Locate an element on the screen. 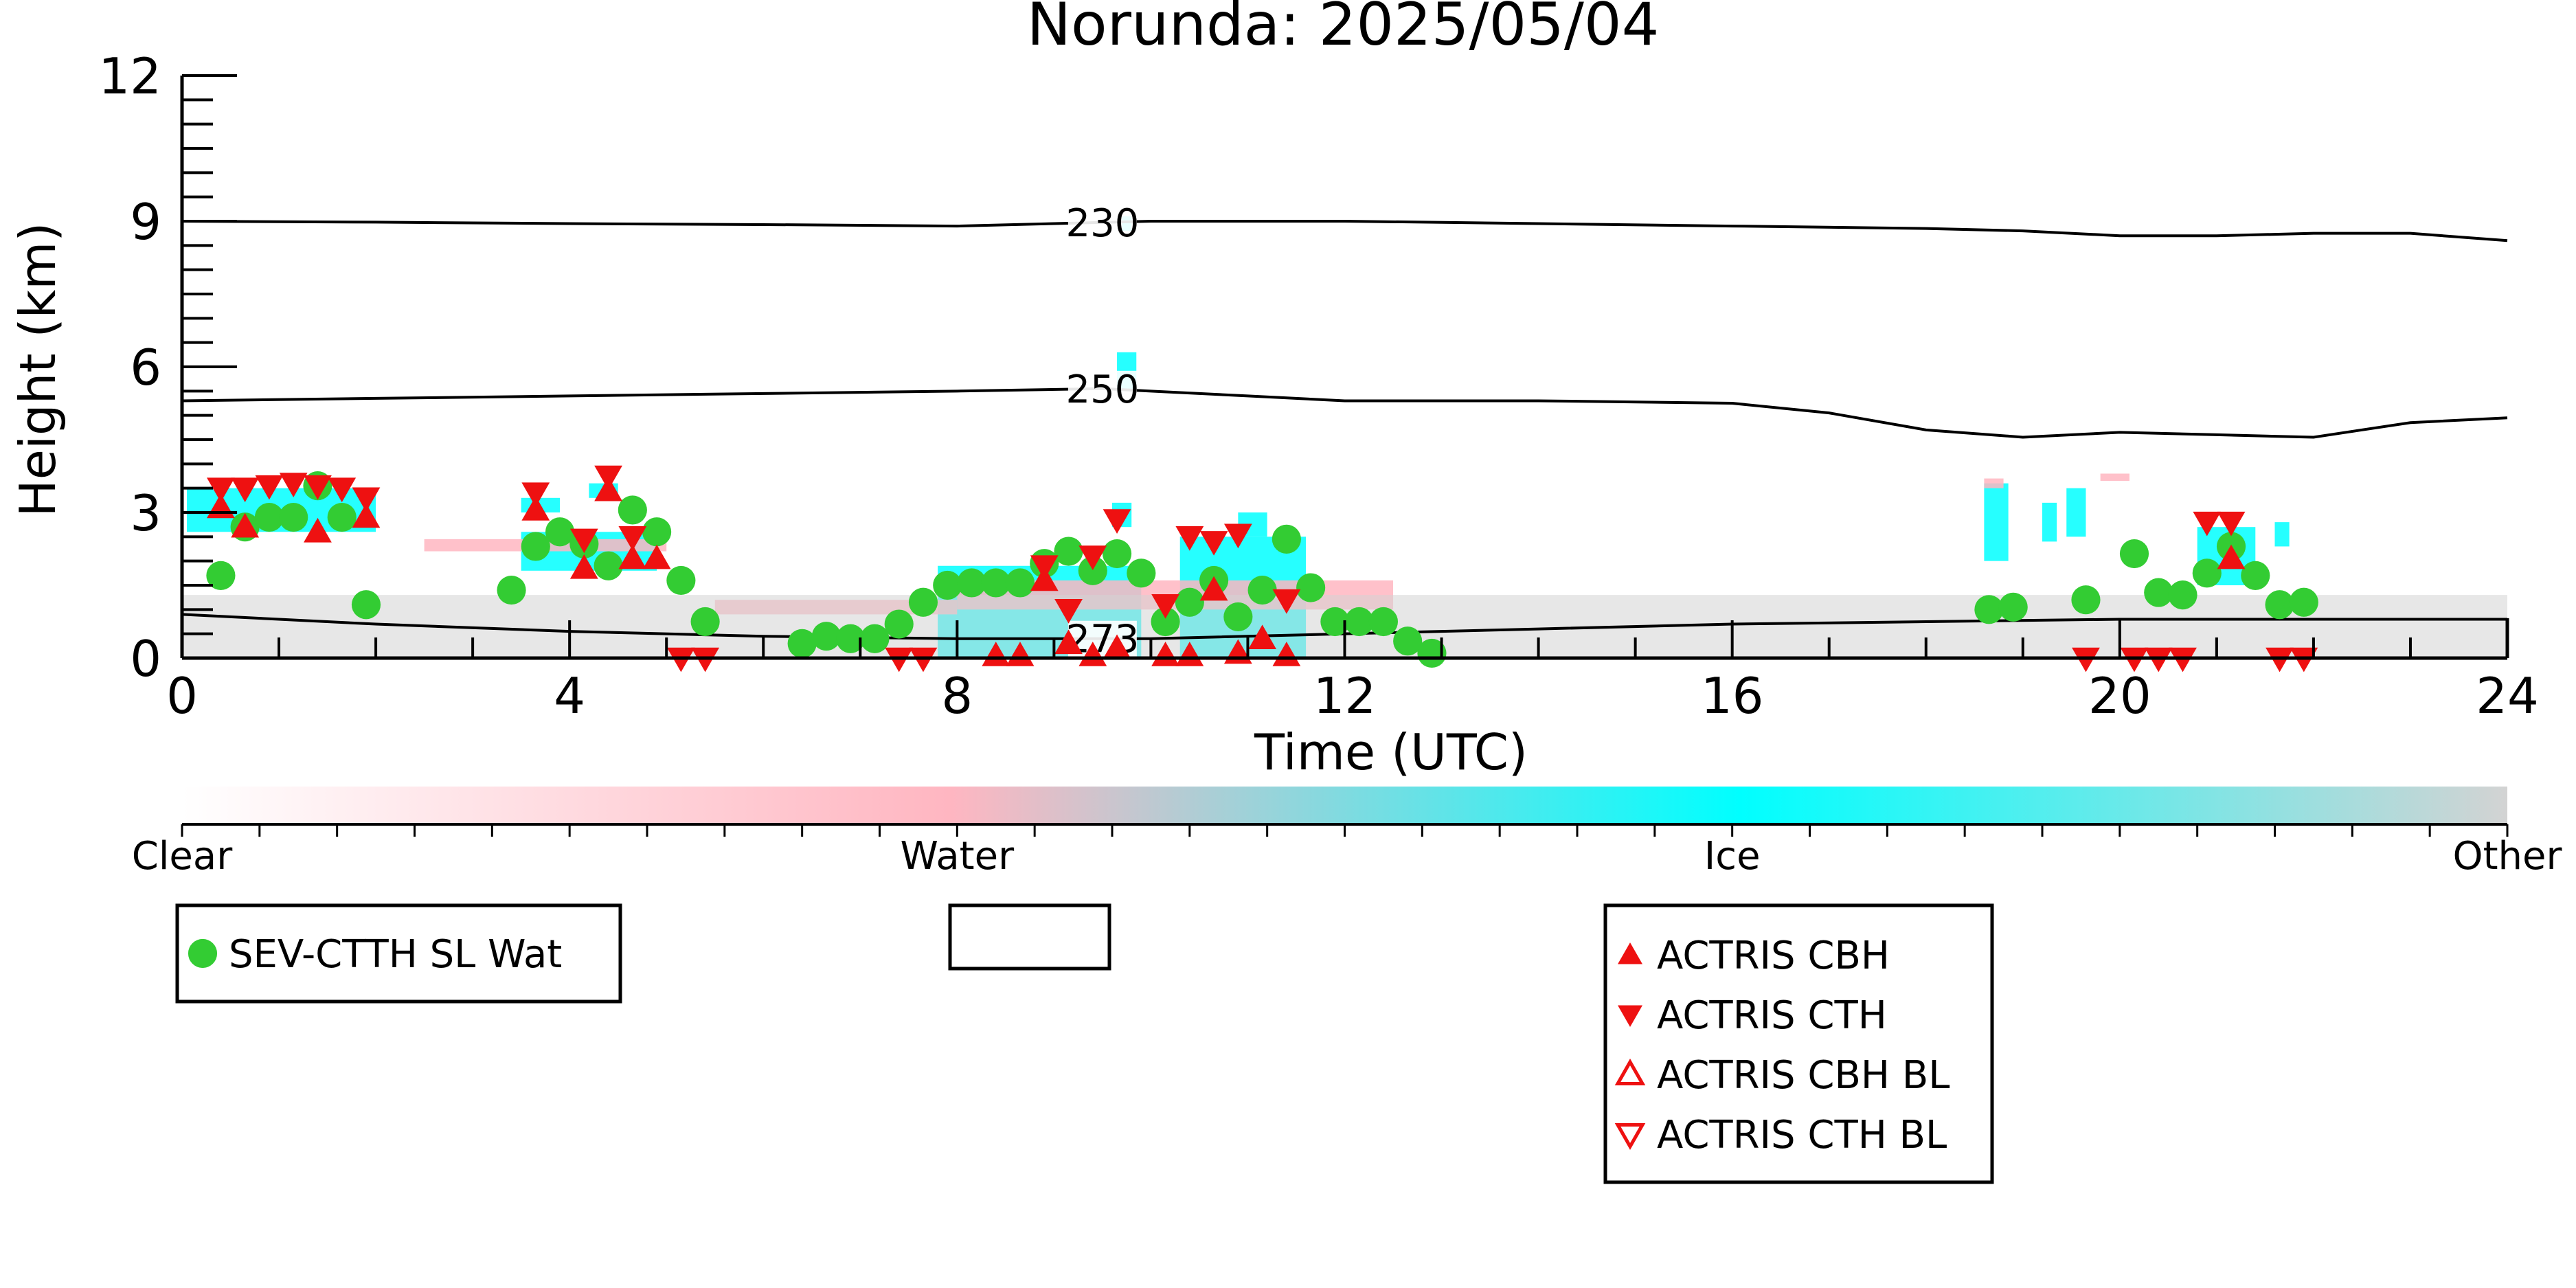  colorbar-label: Other is located at coordinates (2507, 856).